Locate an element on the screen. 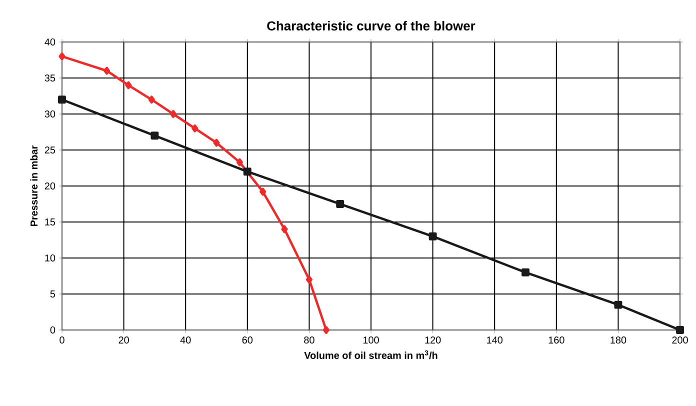  y-tick-label: 15 is located at coordinates (50, 222).